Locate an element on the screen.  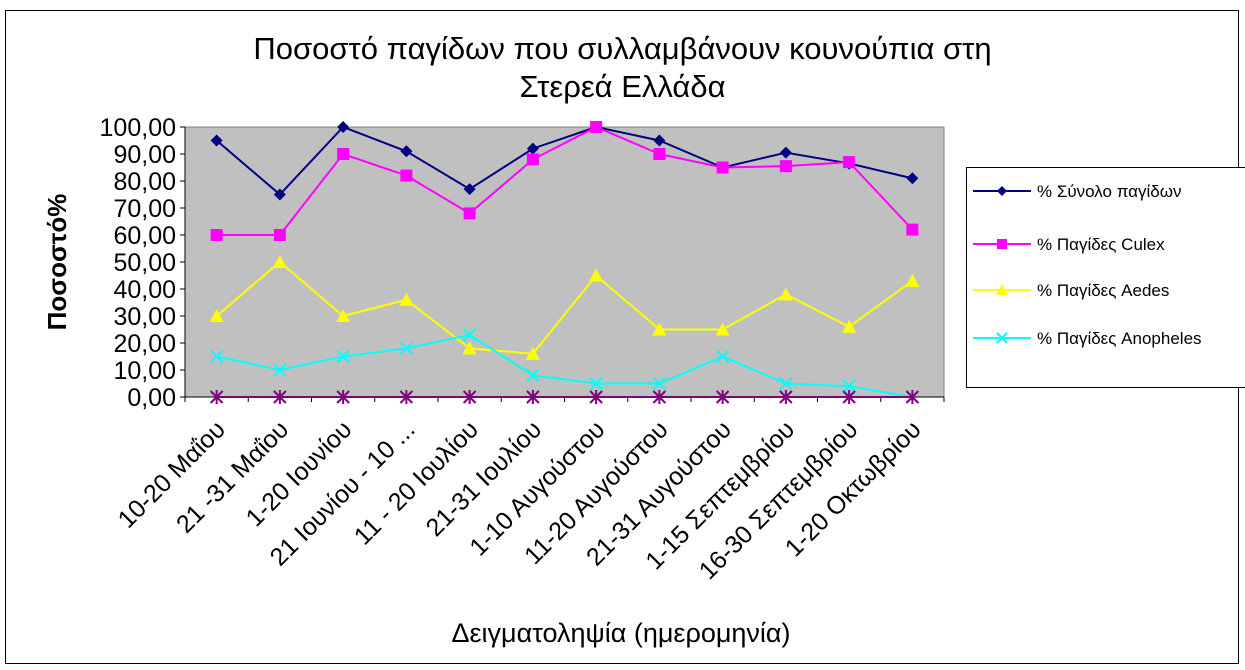
x-axis-label: Δειγματοληψία (ημερομηνία) is located at coordinates (620, 633).